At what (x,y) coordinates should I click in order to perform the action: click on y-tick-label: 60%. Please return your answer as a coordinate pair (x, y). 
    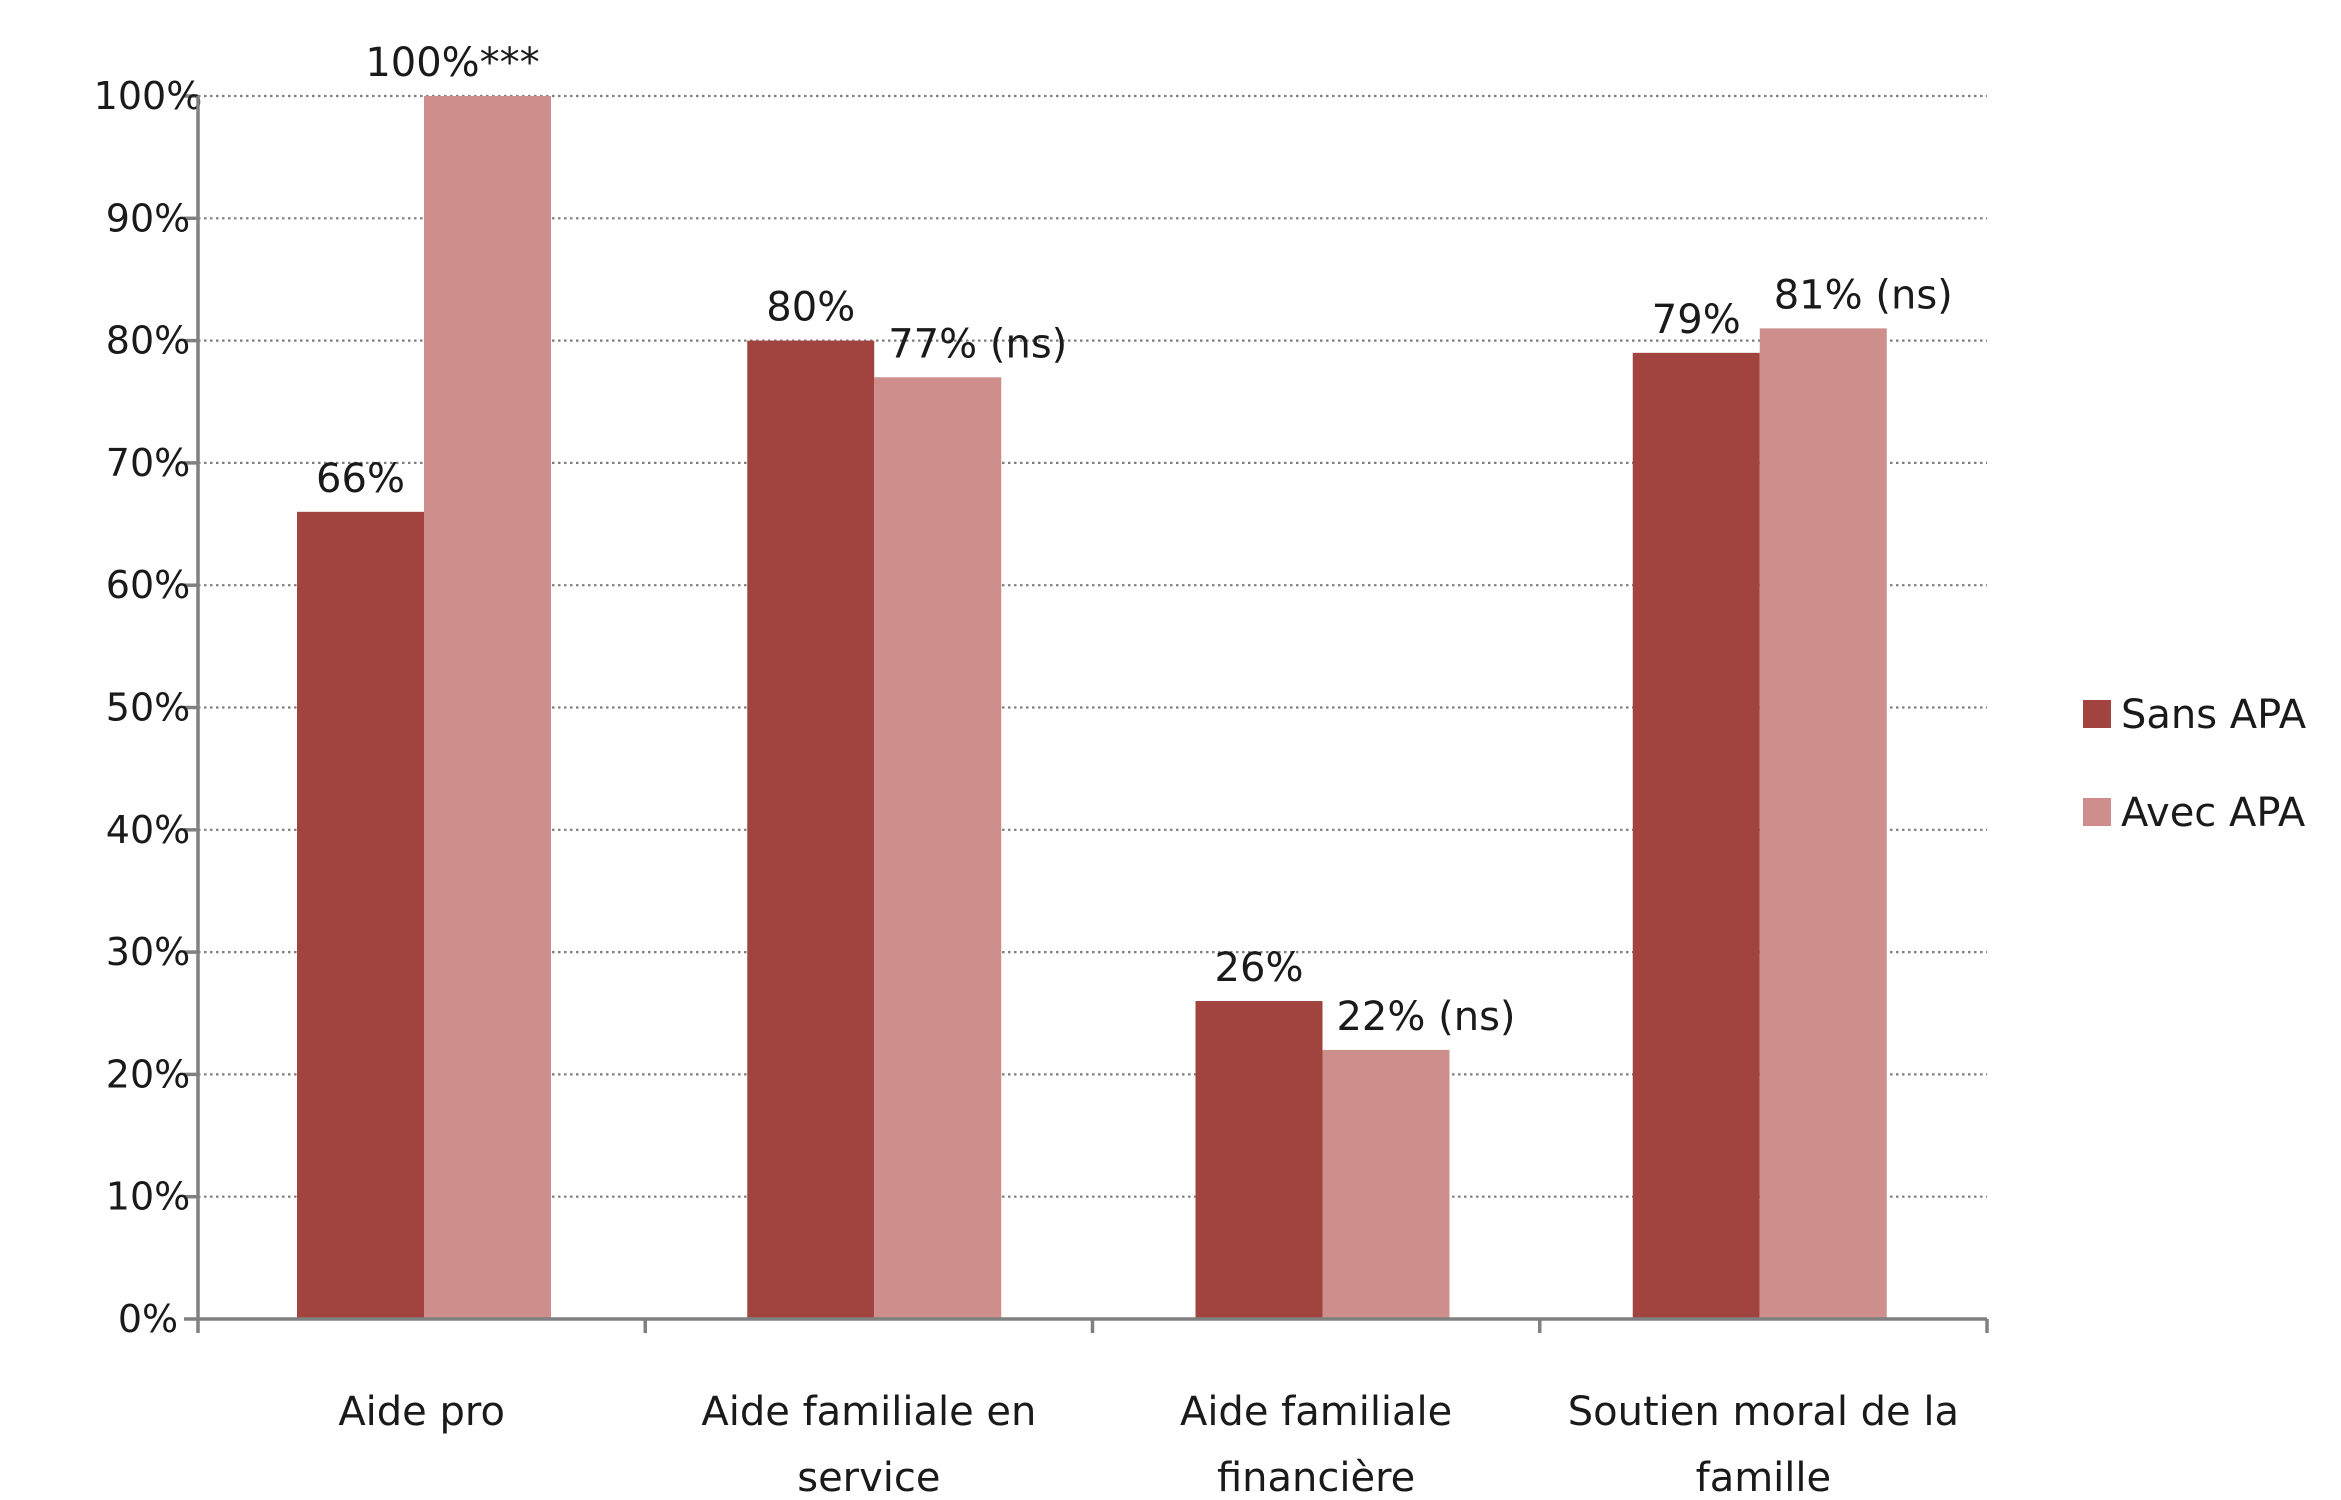
    Looking at the image, I should click on (148, 585).